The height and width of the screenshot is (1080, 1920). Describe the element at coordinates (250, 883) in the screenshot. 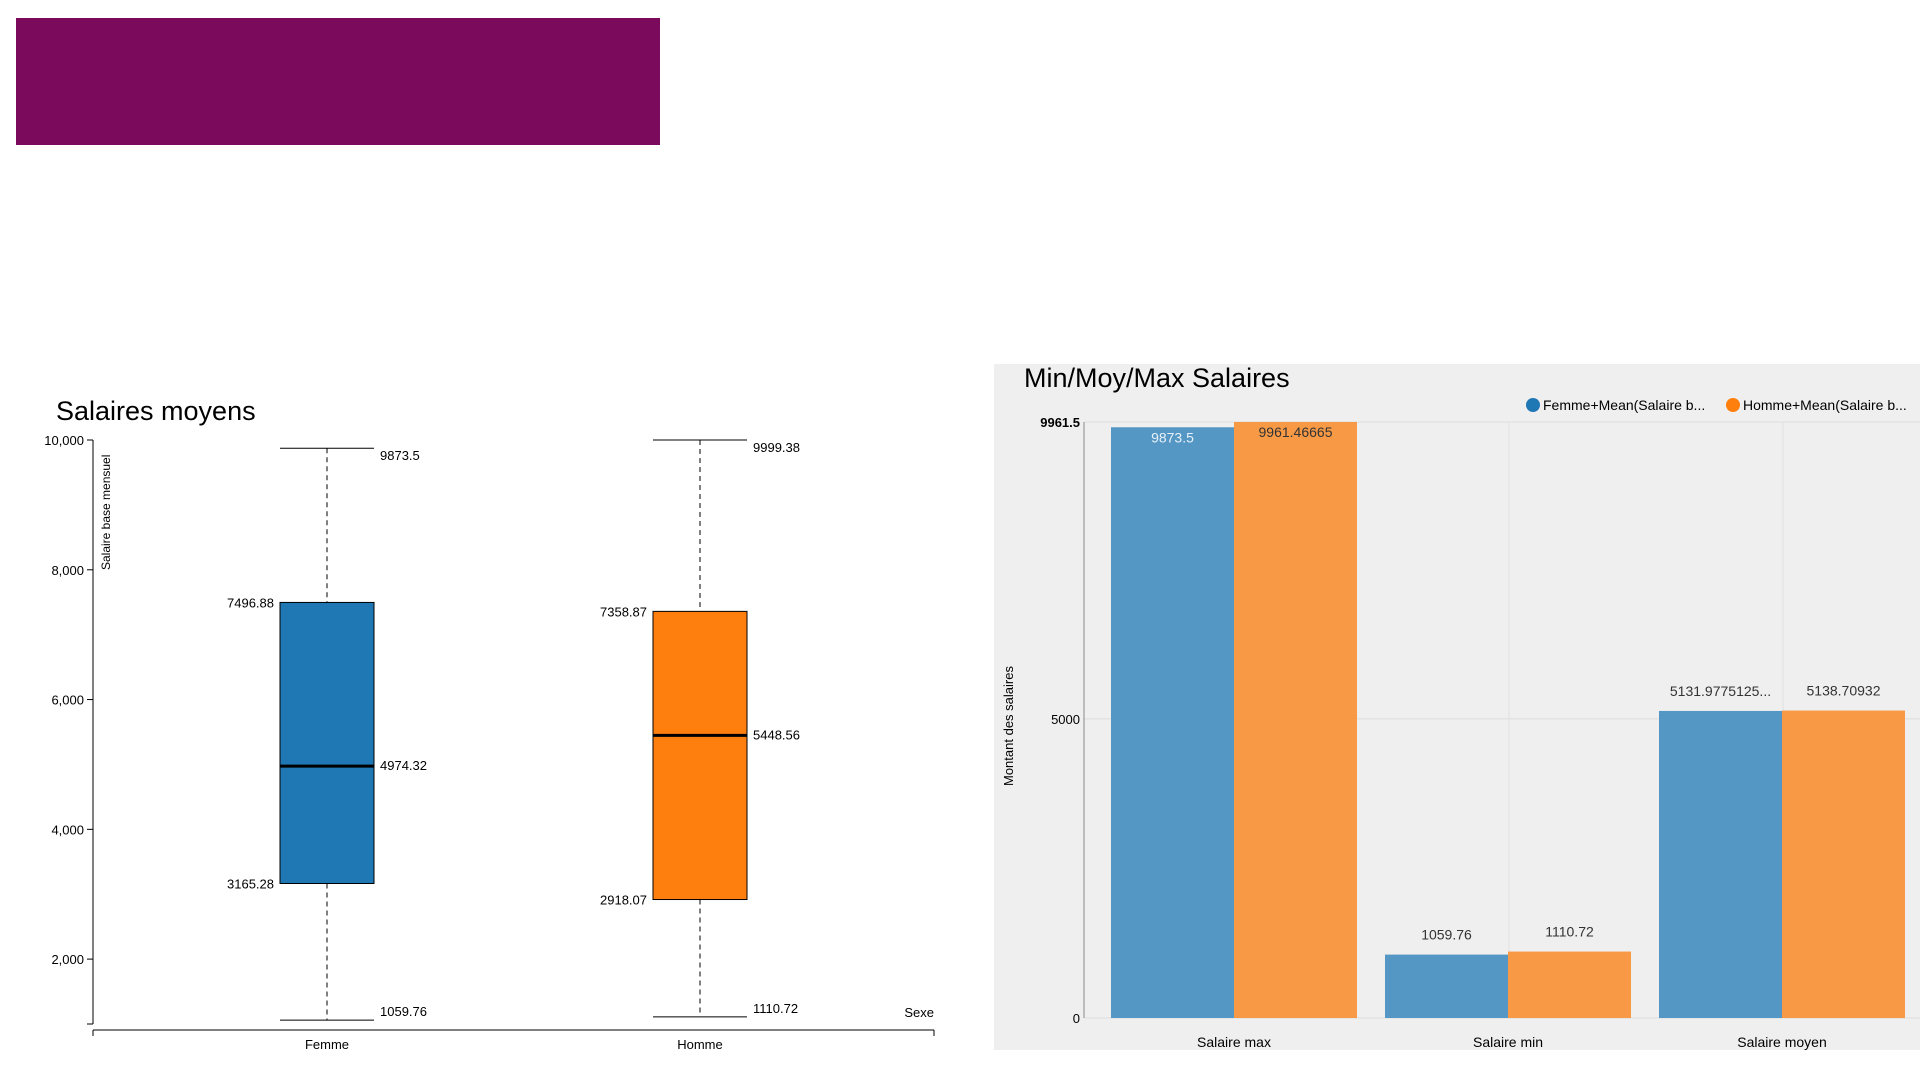

I see `box-label-q1: 3165.28` at that location.